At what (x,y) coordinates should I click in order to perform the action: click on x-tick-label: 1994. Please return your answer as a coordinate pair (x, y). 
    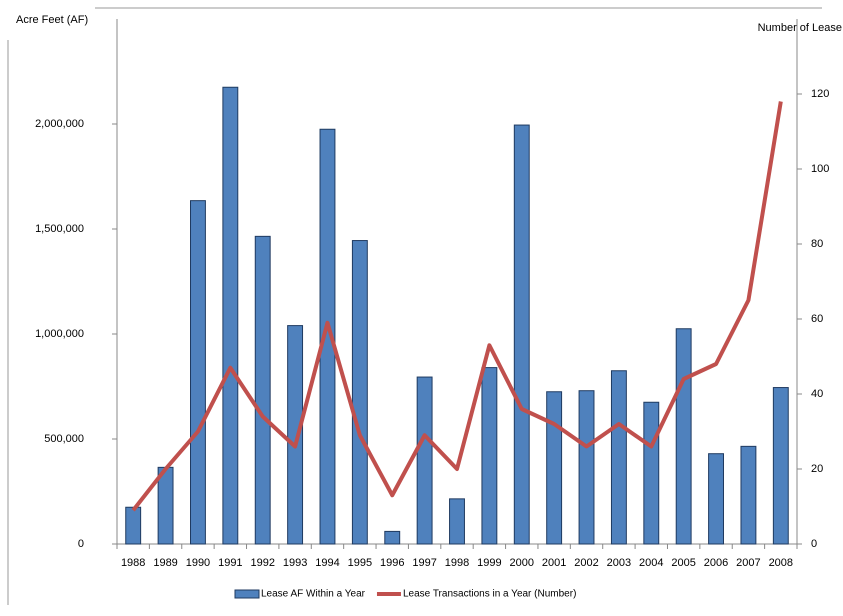
    Looking at the image, I should click on (327, 563).